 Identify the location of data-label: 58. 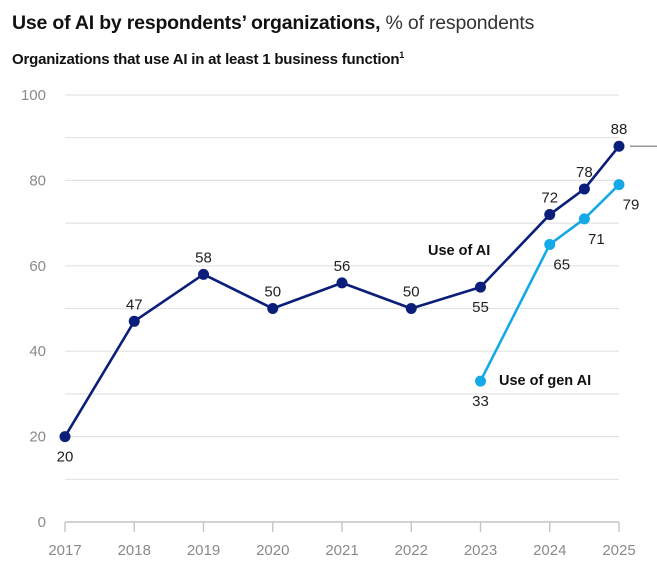
(203, 257).